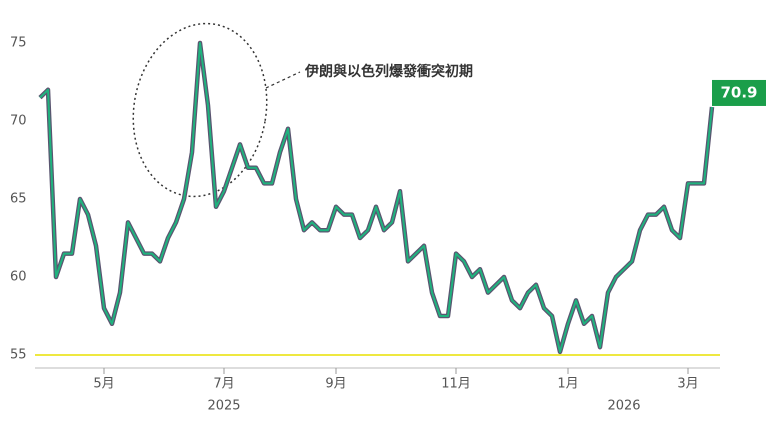  I want to click on annotation: 伊朗與以色列爆發衝突初期, so click(388, 71).